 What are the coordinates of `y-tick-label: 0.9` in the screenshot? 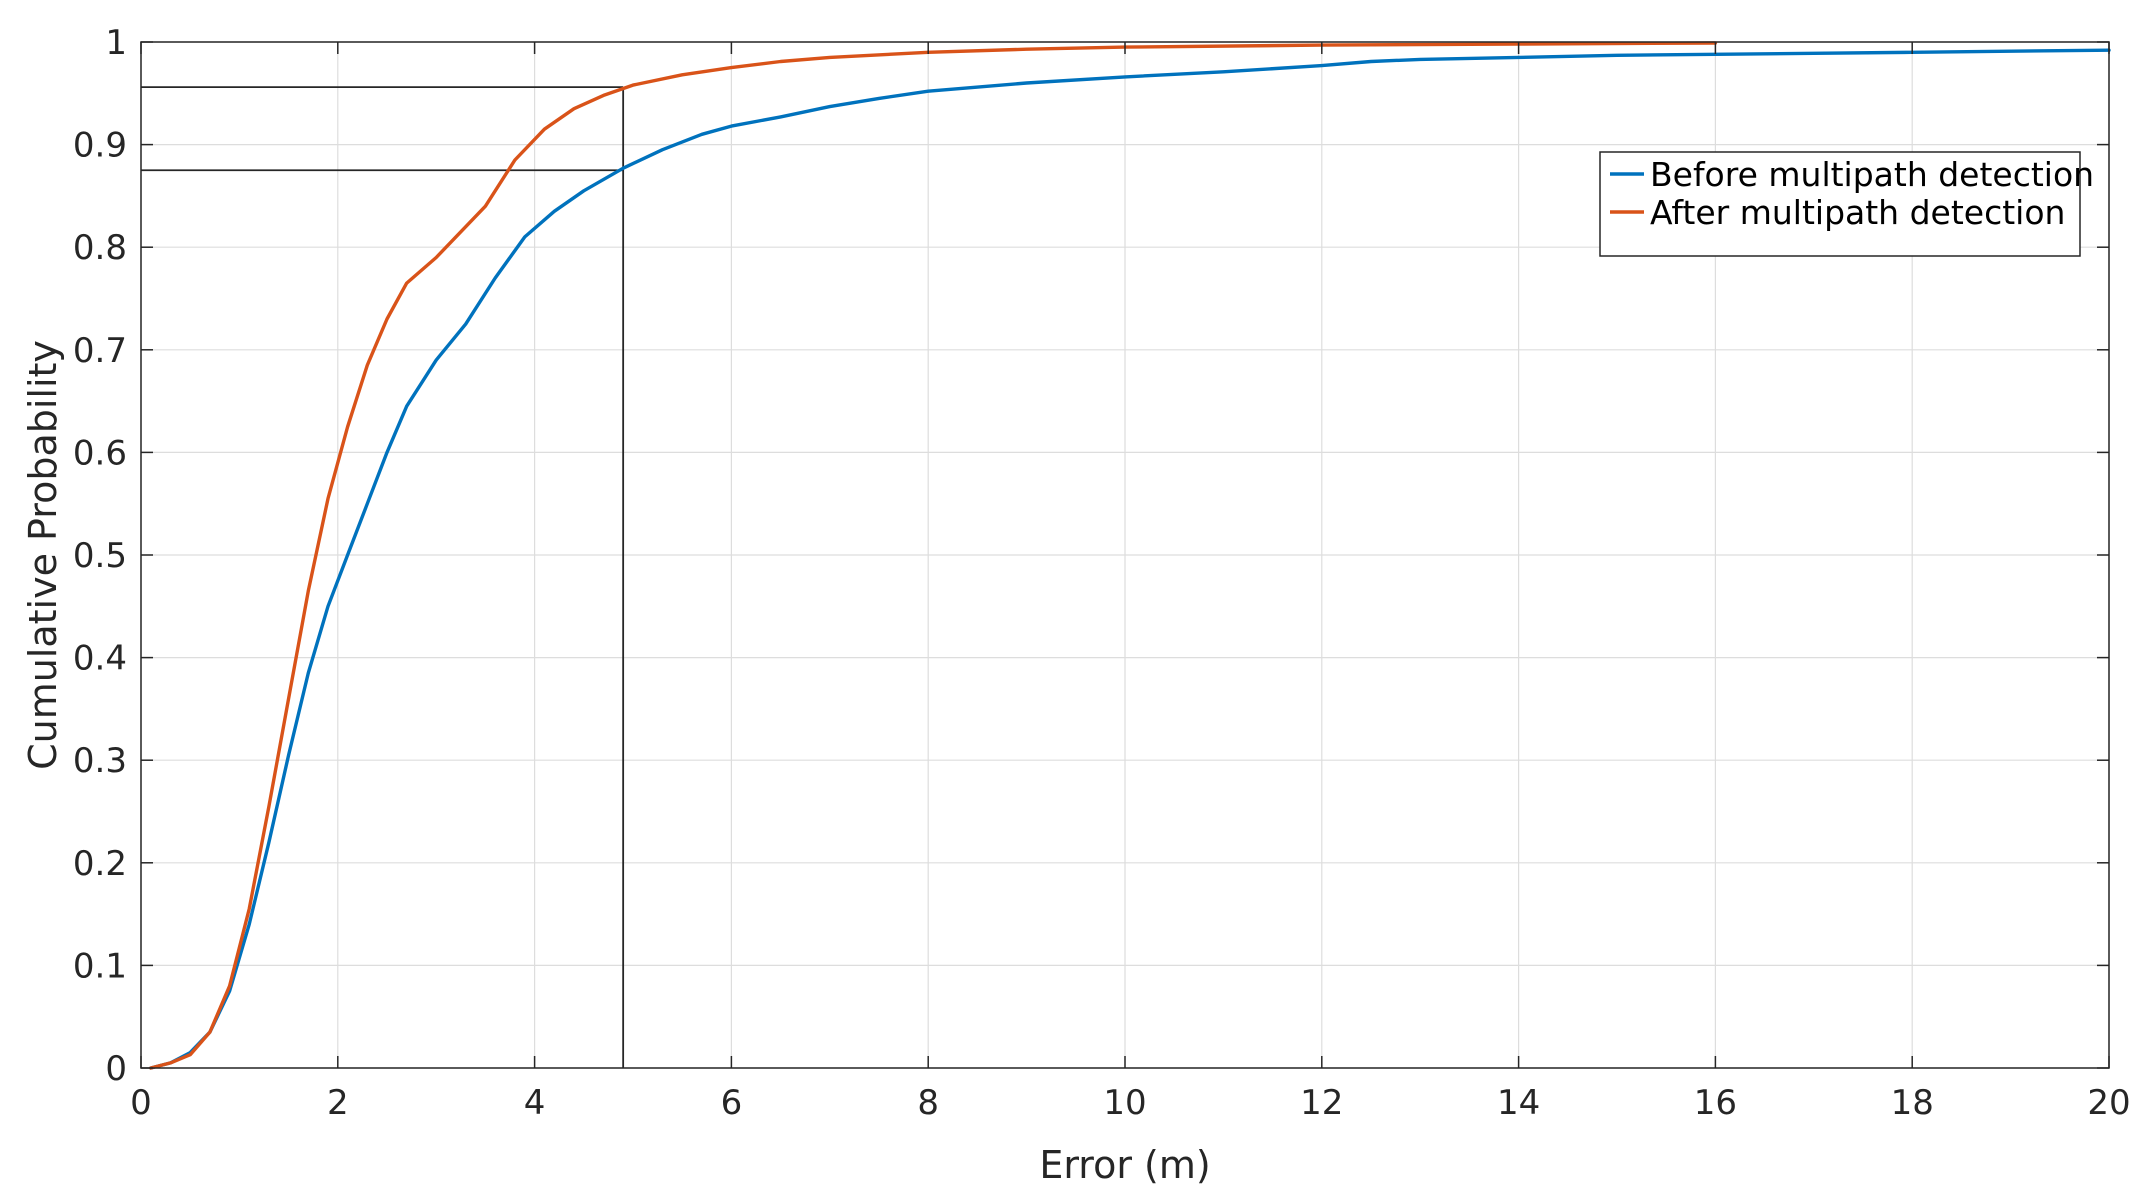 It's located at (100, 146).